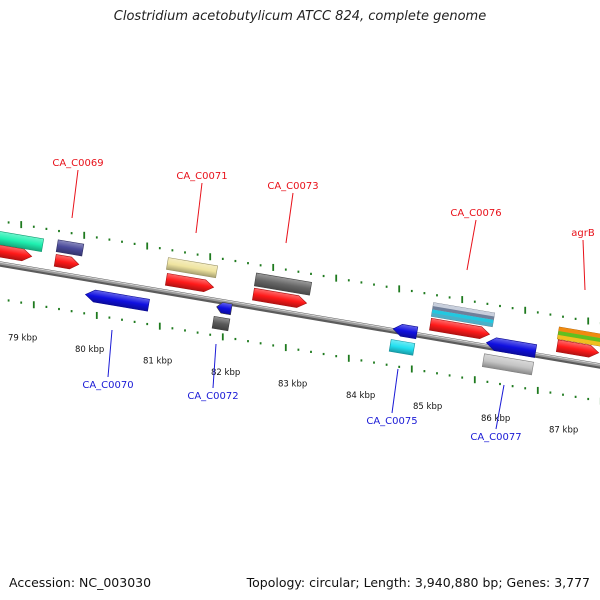 This screenshot has height=600, width=600. Describe the element at coordinates (427, 407) in the screenshot. I see `scale-label: 85 kbp` at that location.